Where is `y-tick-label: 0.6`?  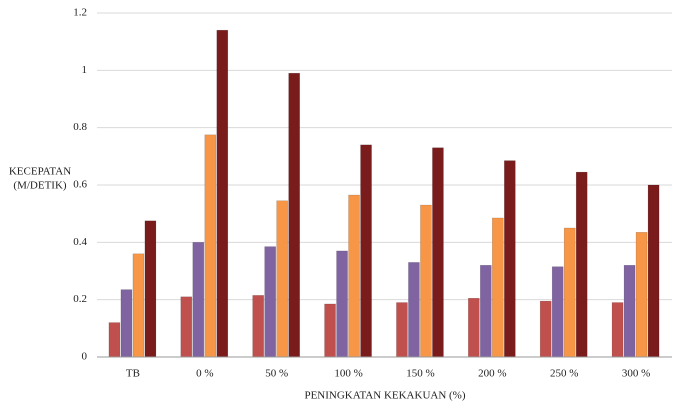 y-tick-label: 0.6 is located at coordinates (80, 185).